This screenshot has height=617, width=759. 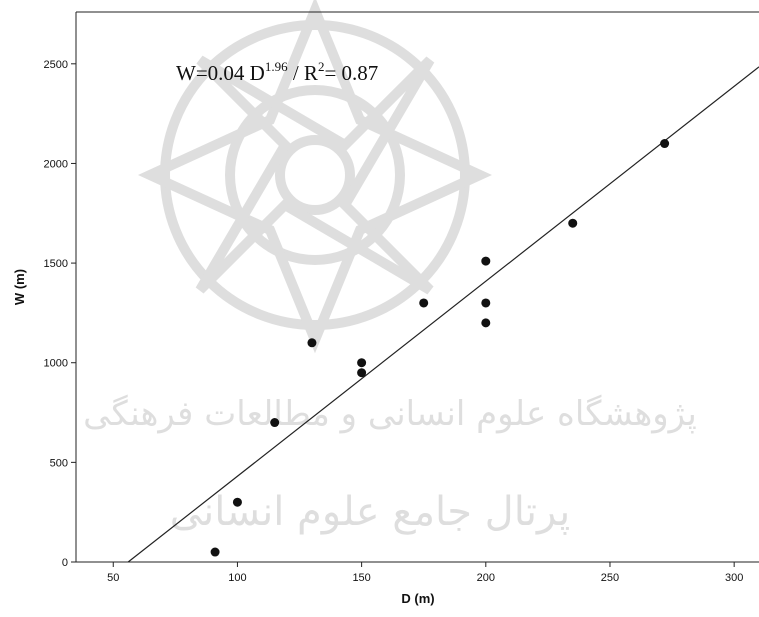 What do you see at coordinates (417, 598) in the screenshot?
I see `x-axis-title: D (m)` at bounding box center [417, 598].